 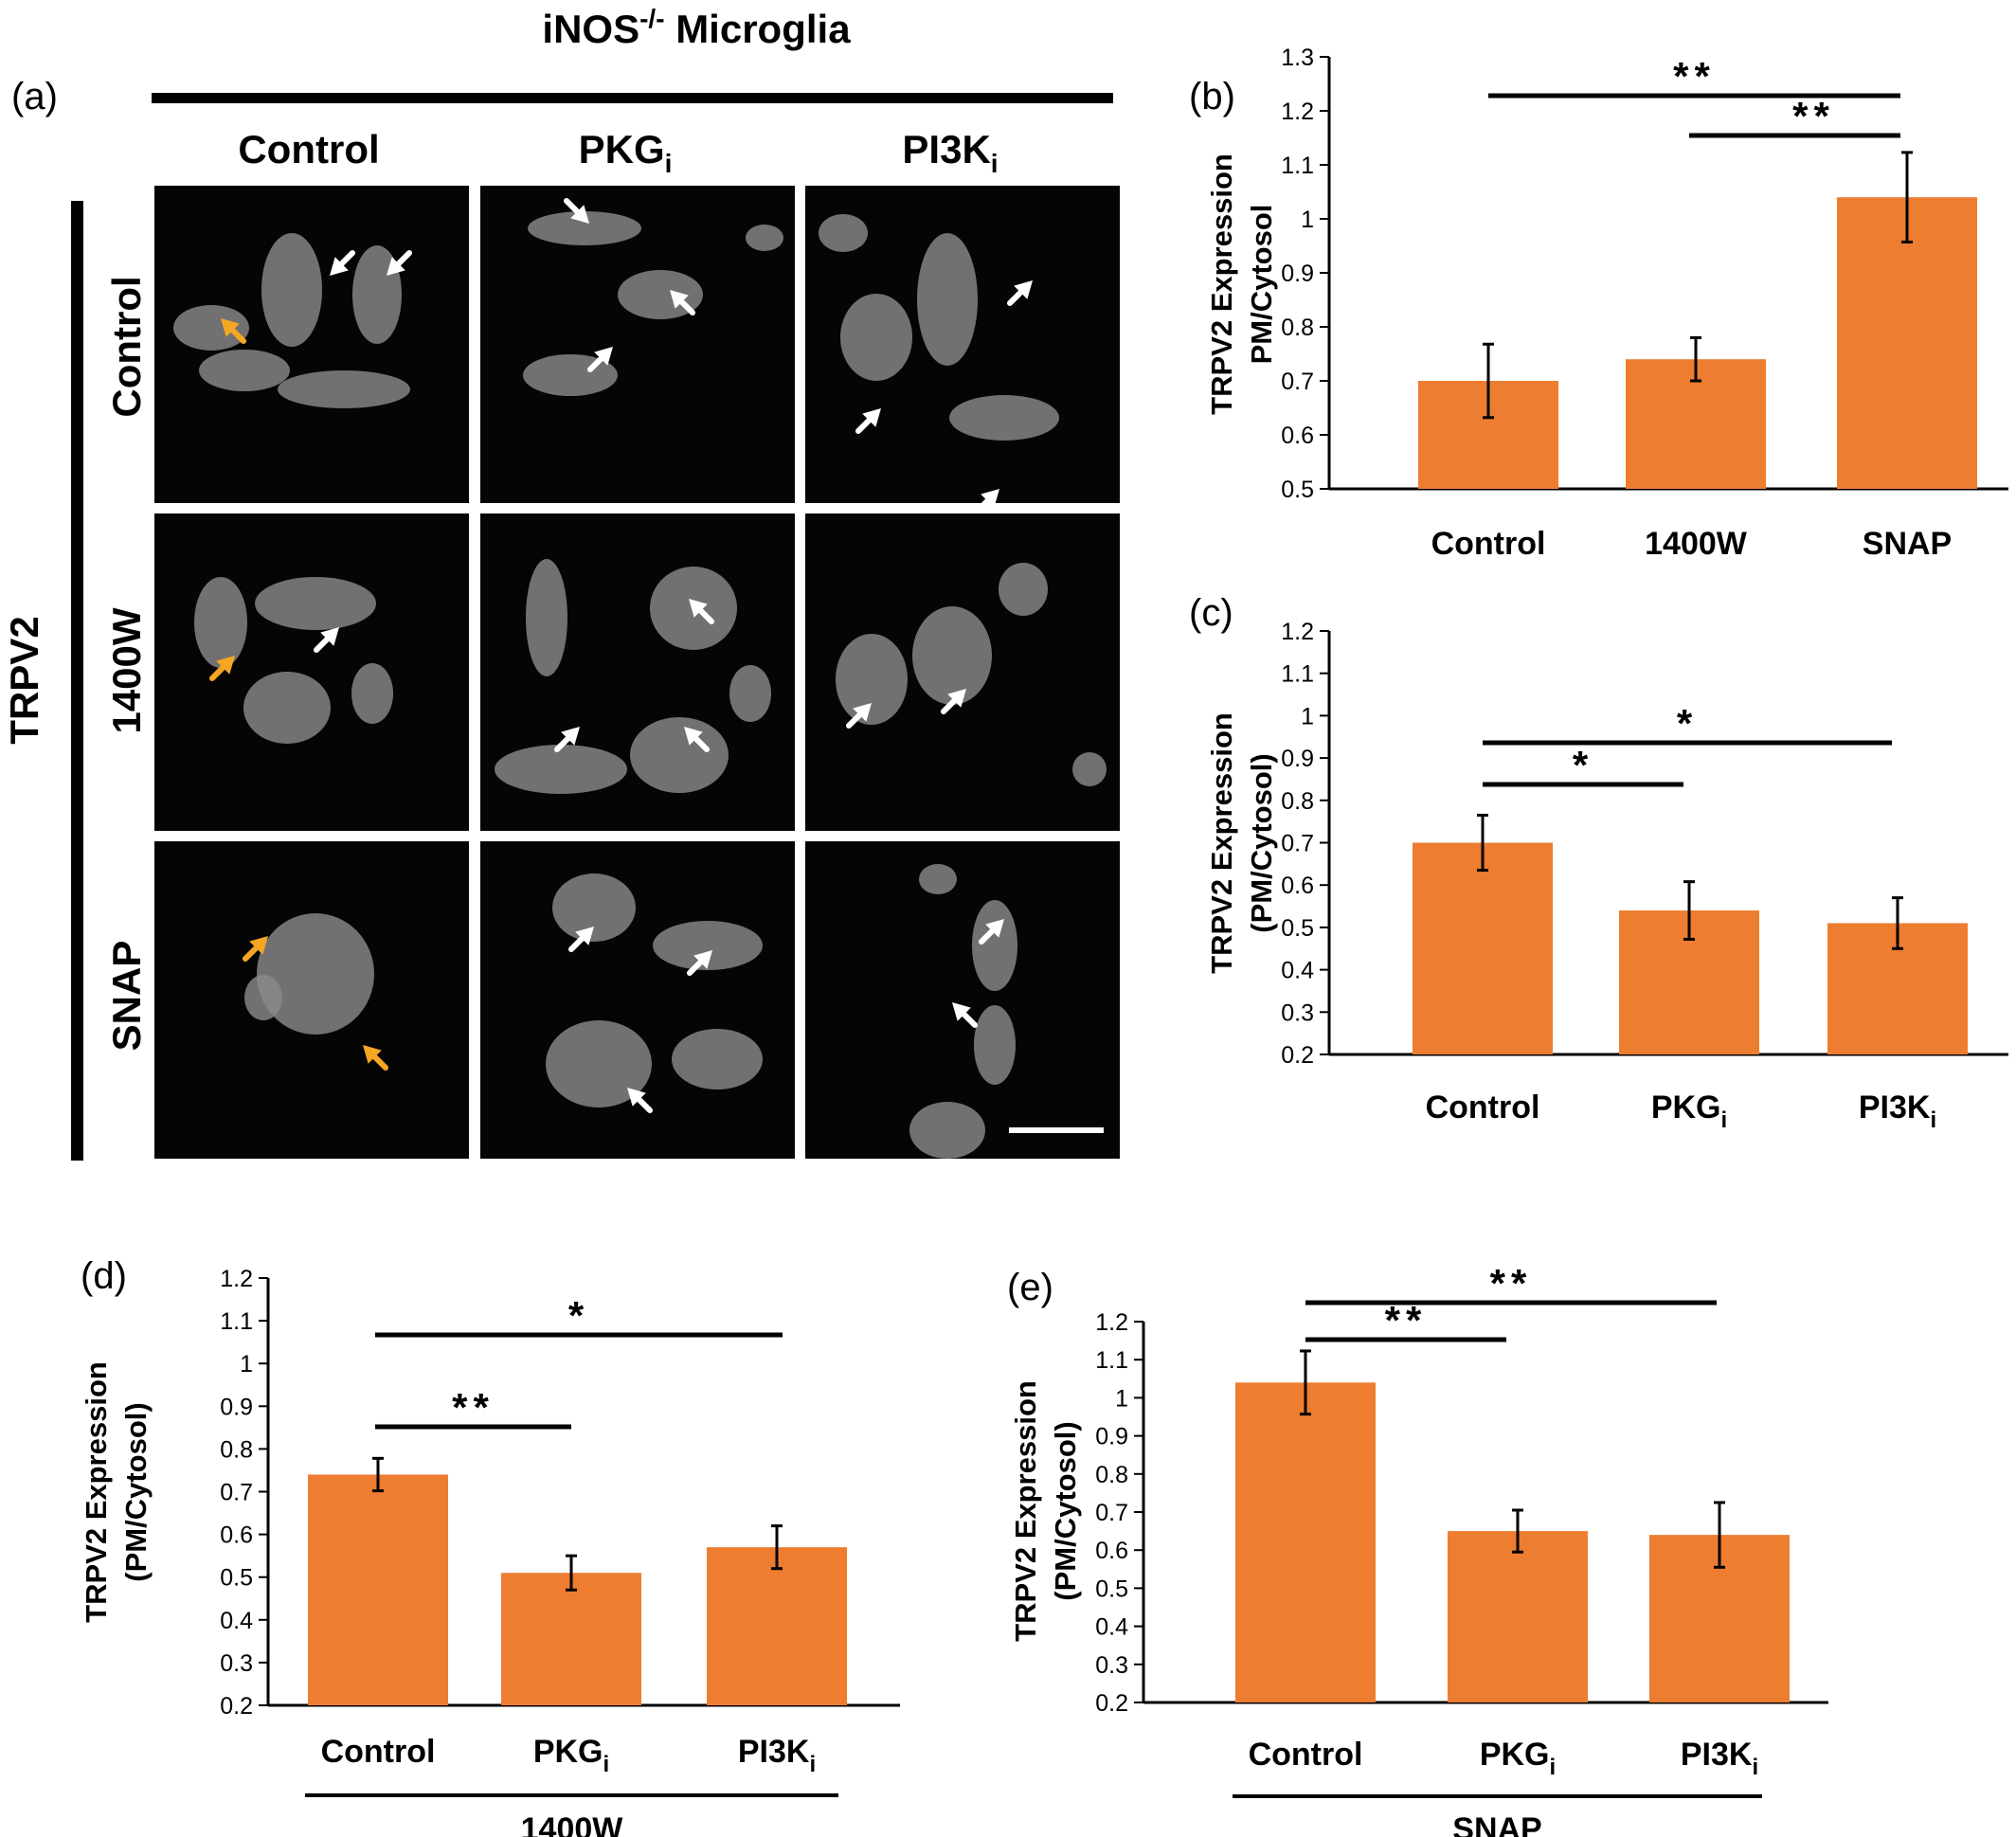 What do you see at coordinates (1297, 632) in the screenshot?
I see `chart-c-tick-label: 1.2` at bounding box center [1297, 632].